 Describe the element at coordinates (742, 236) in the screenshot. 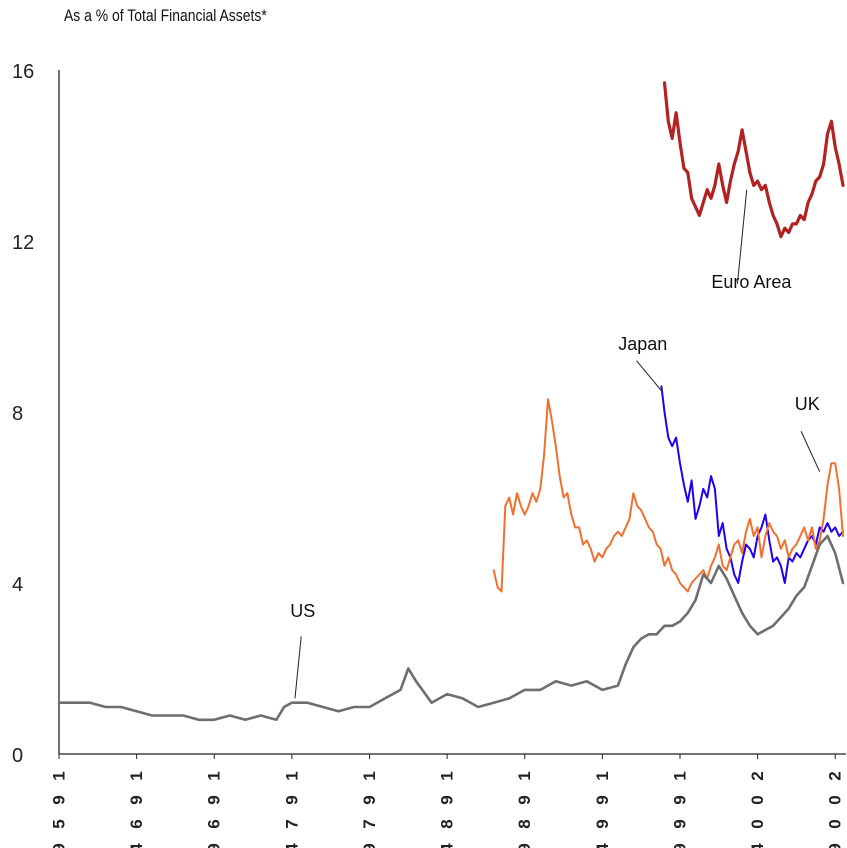

I see `annotation-leader-euro-area` at that location.